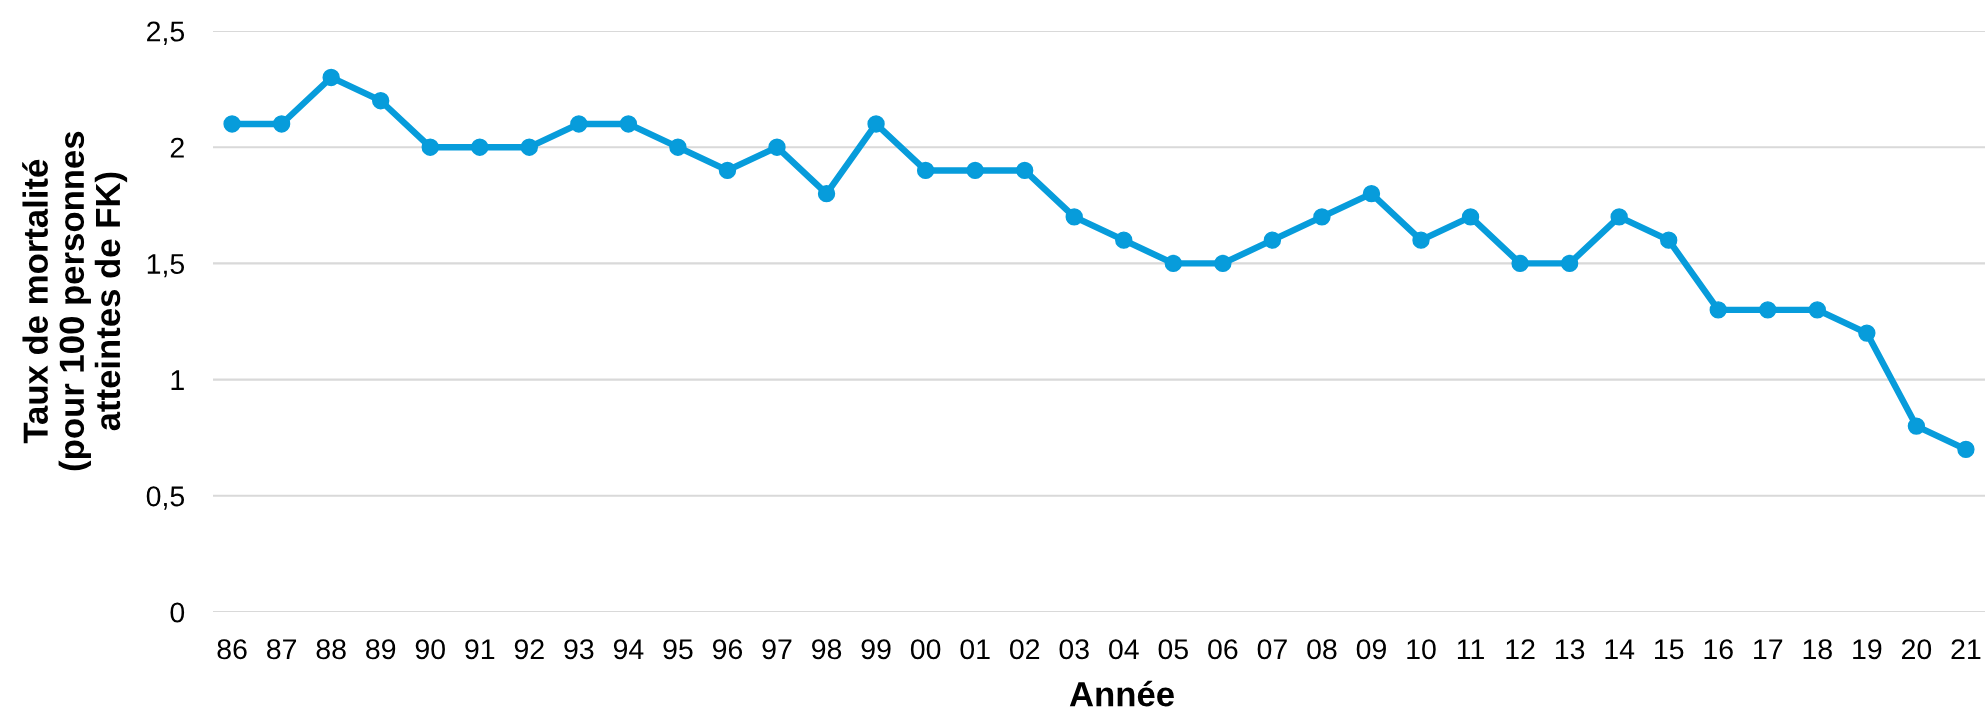 This screenshot has width=1985, height=715. Describe the element at coordinates (529, 649) in the screenshot. I see `x-tick-label: 92` at that location.